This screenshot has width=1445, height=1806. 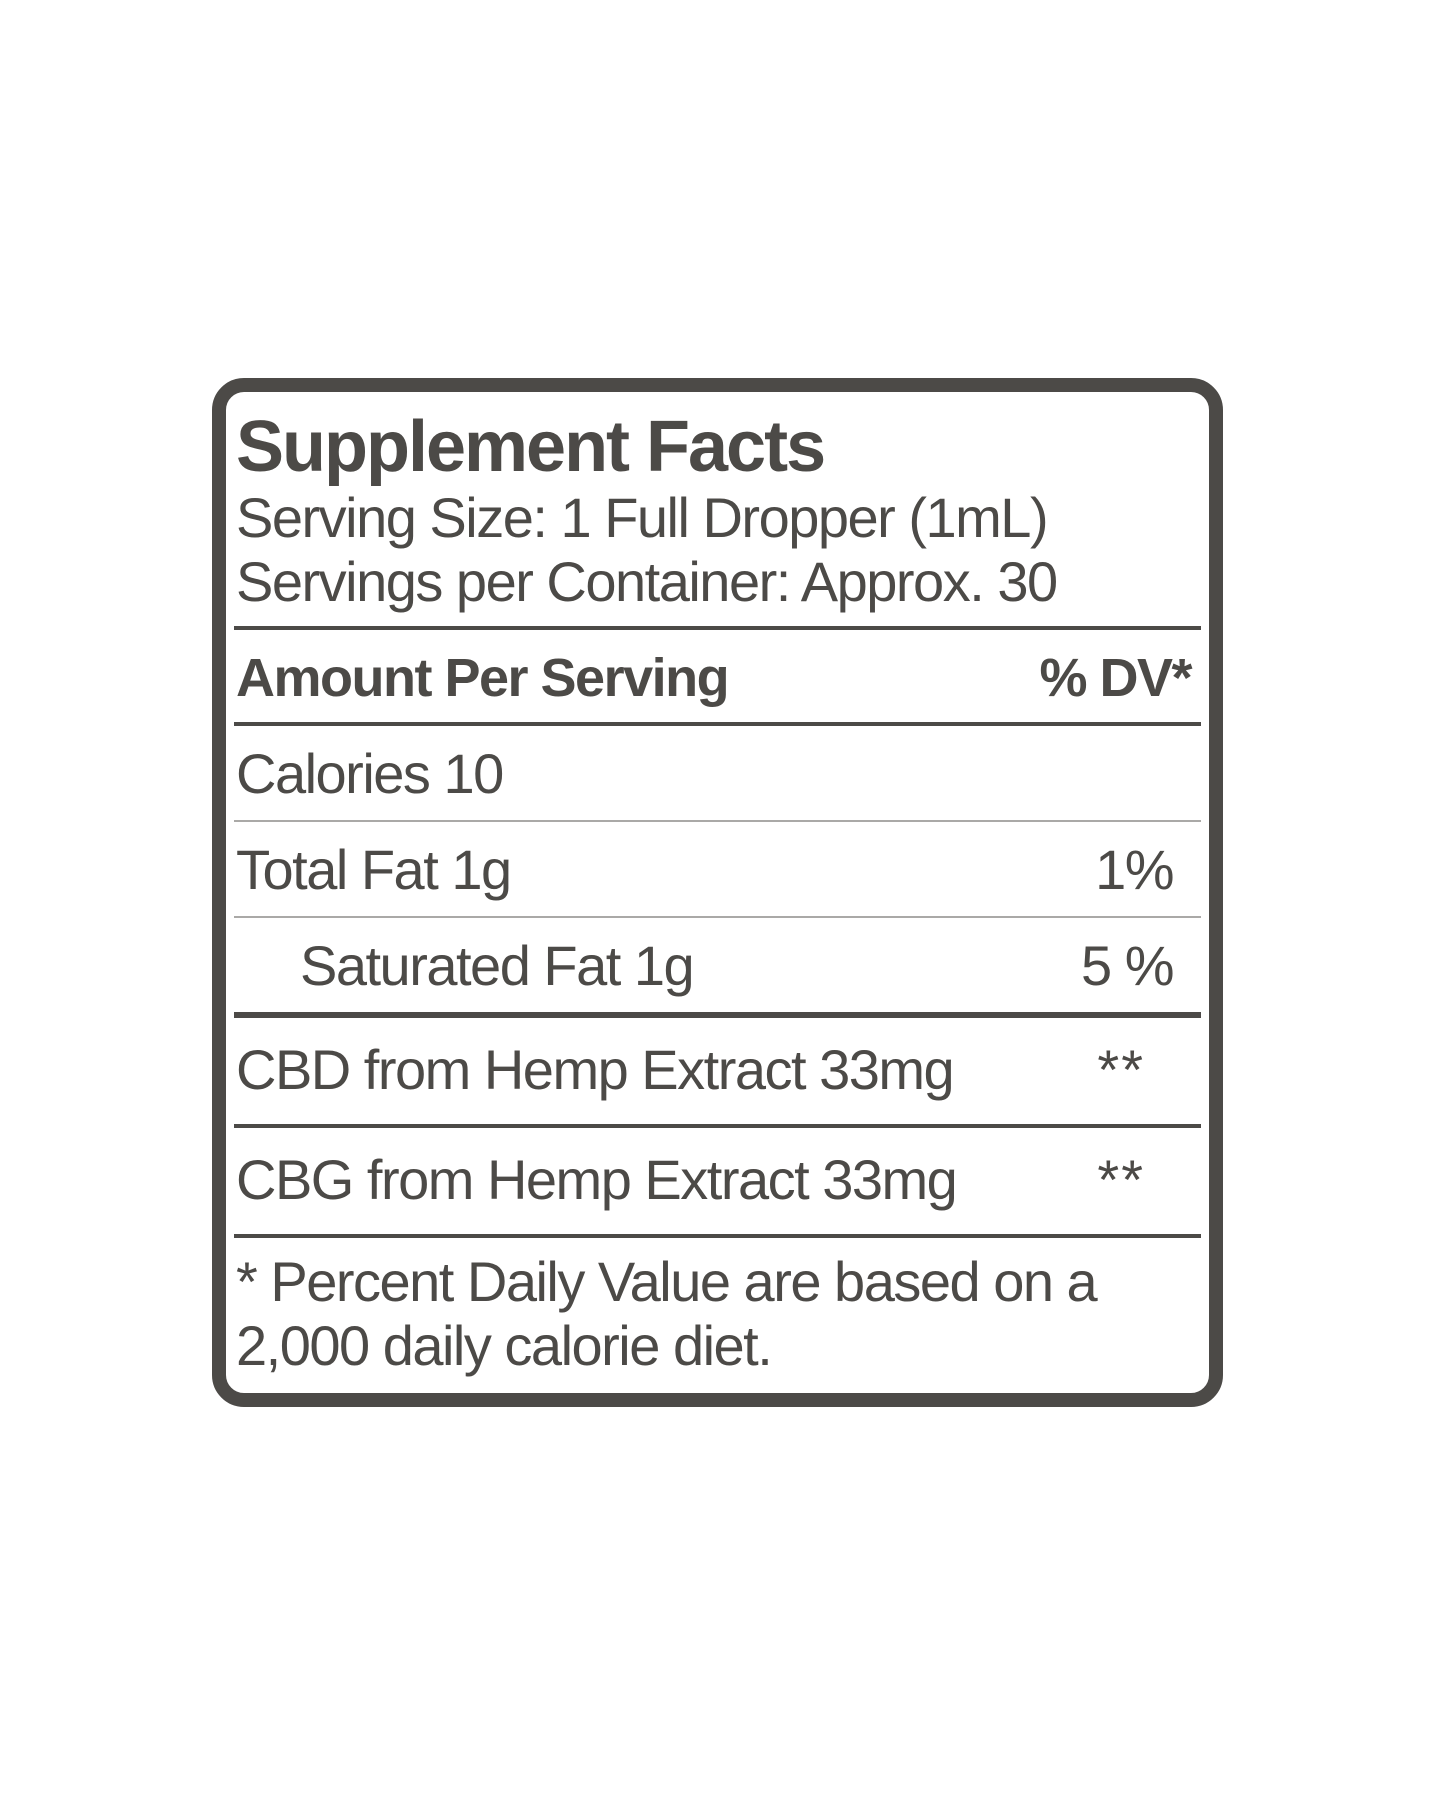 I want to click on divider-row, so click(x=717, y=1126).